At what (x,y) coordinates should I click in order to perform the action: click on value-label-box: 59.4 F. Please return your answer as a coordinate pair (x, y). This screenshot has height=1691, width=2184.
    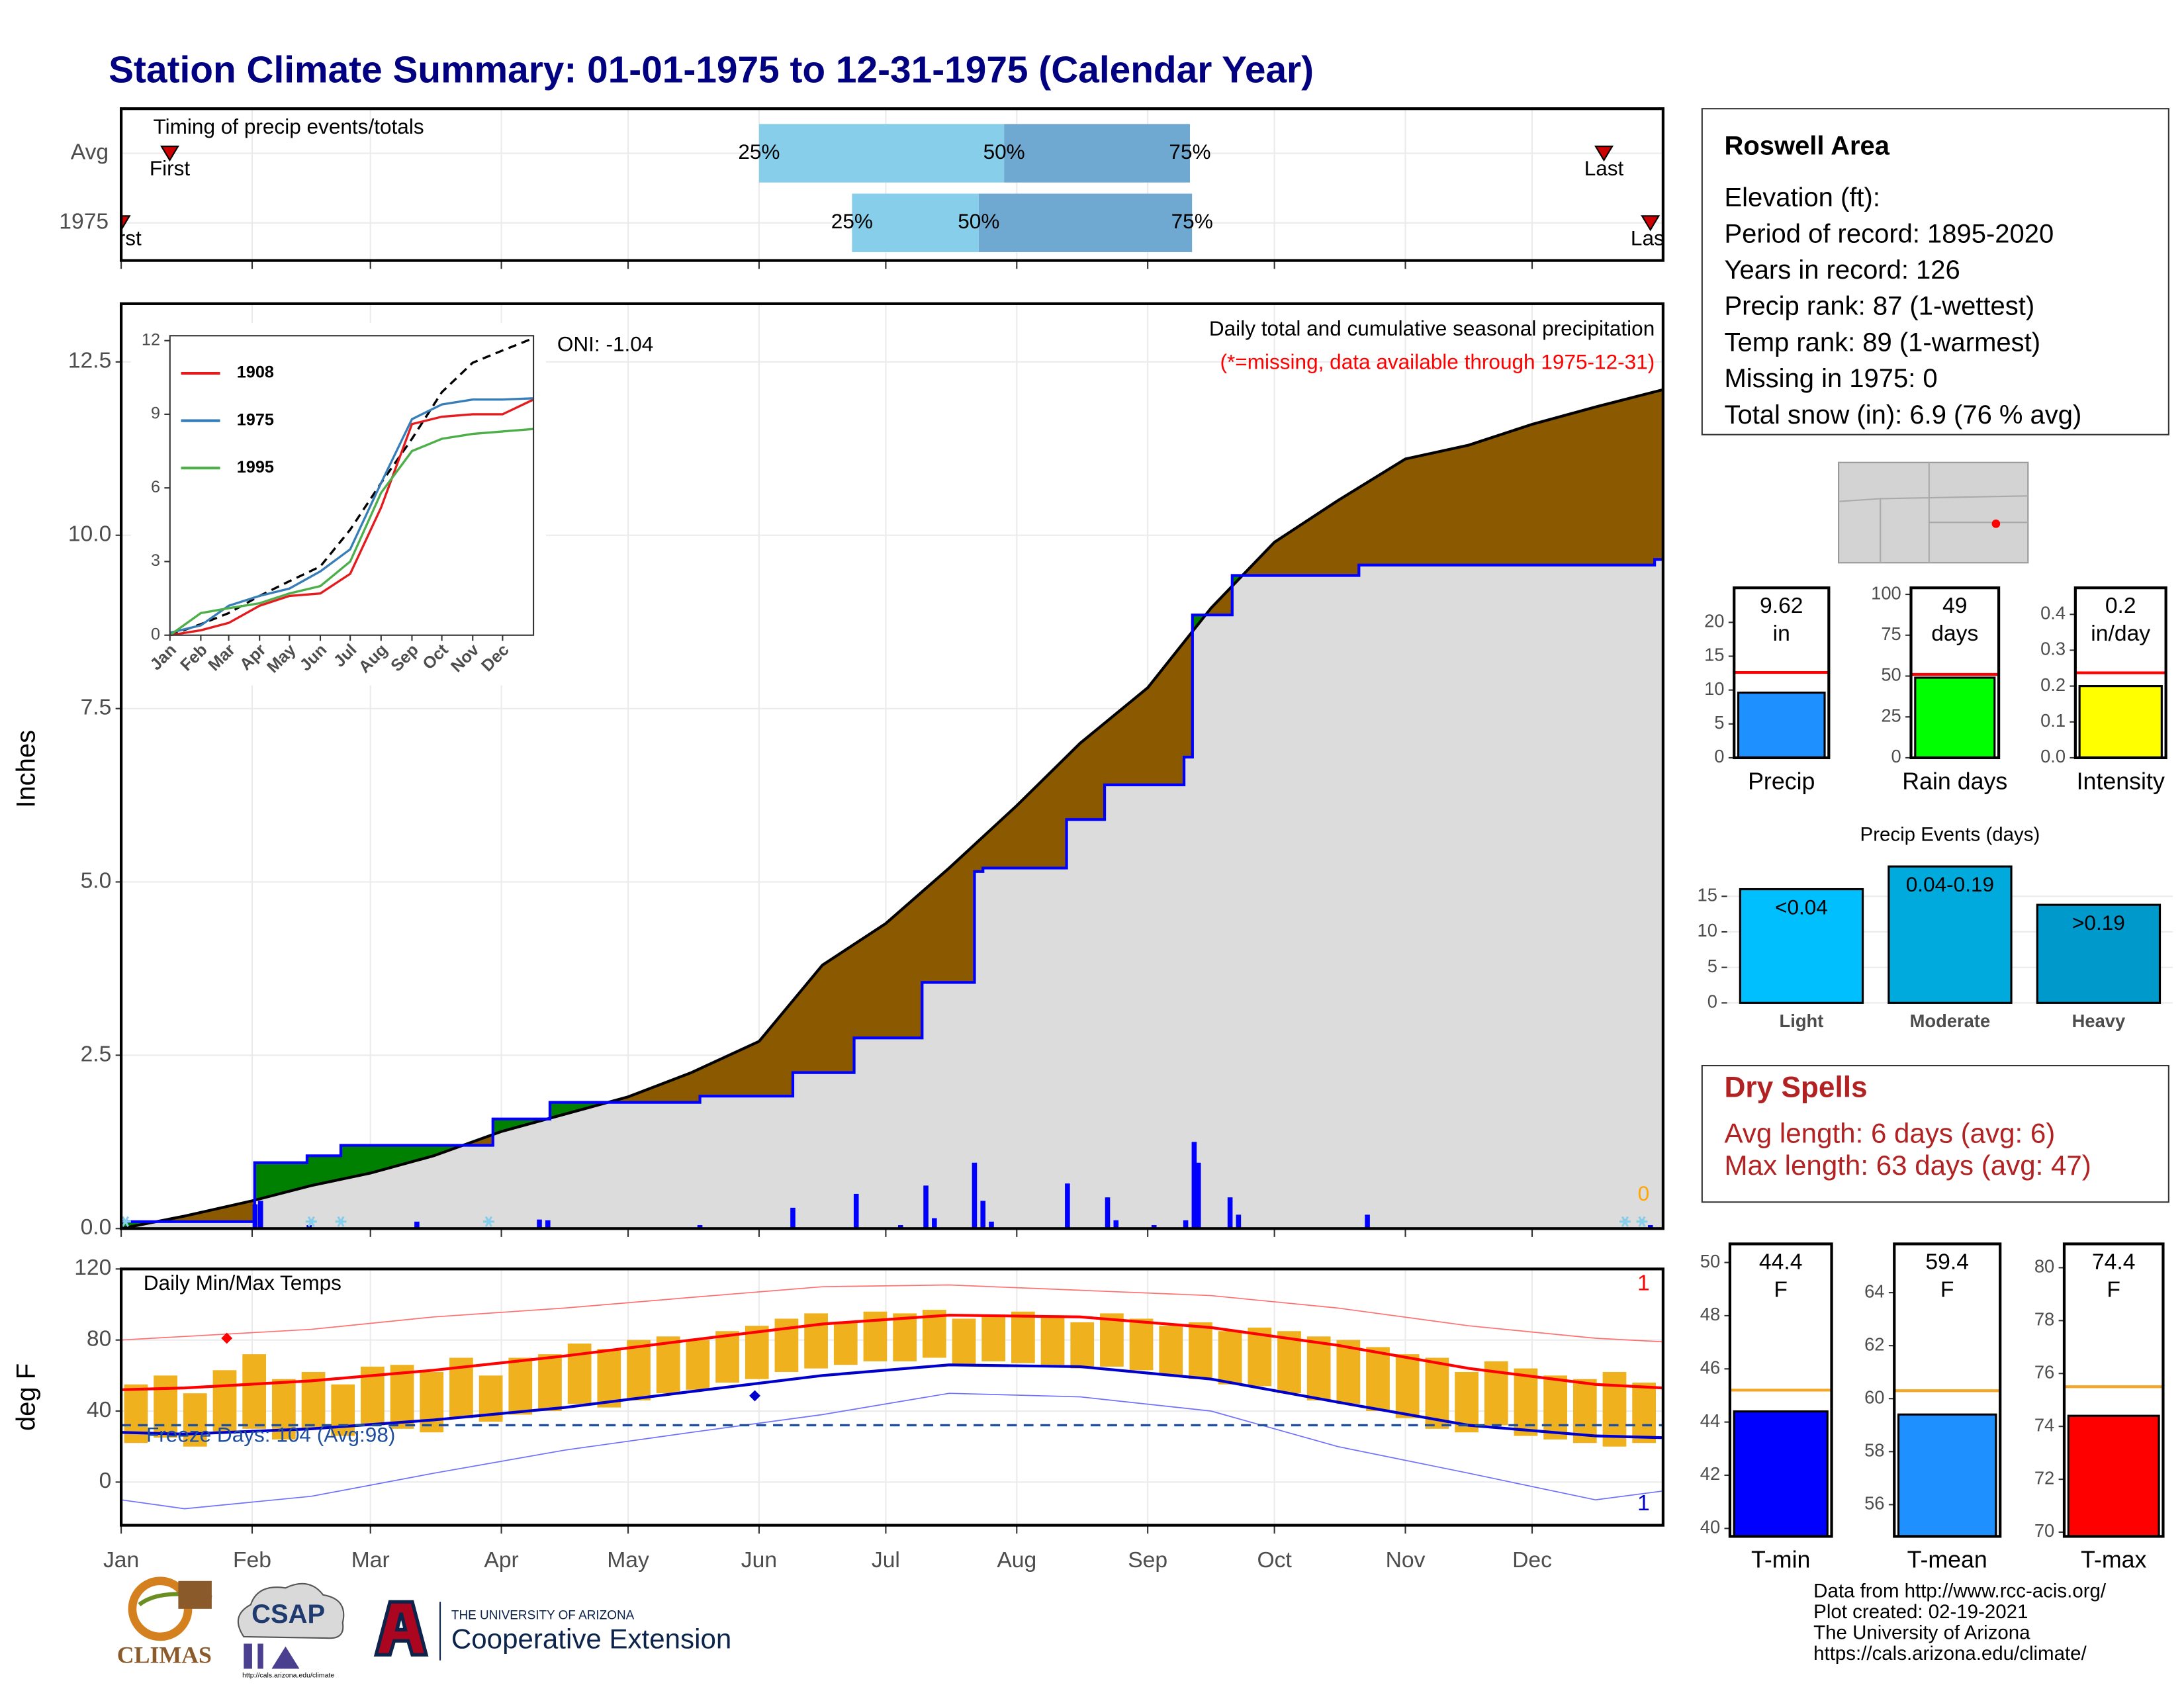
    Looking at the image, I should click on (1947, 1277).